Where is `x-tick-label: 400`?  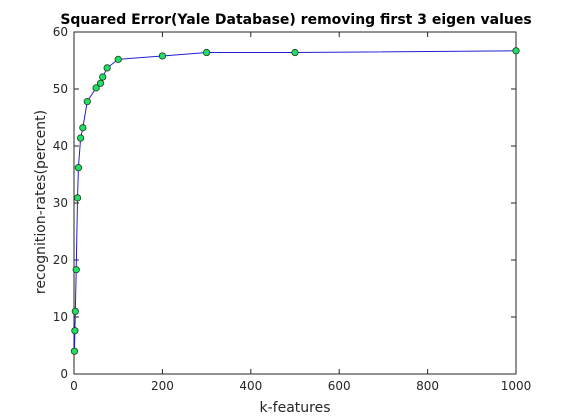 x-tick-label: 400 is located at coordinates (250, 386).